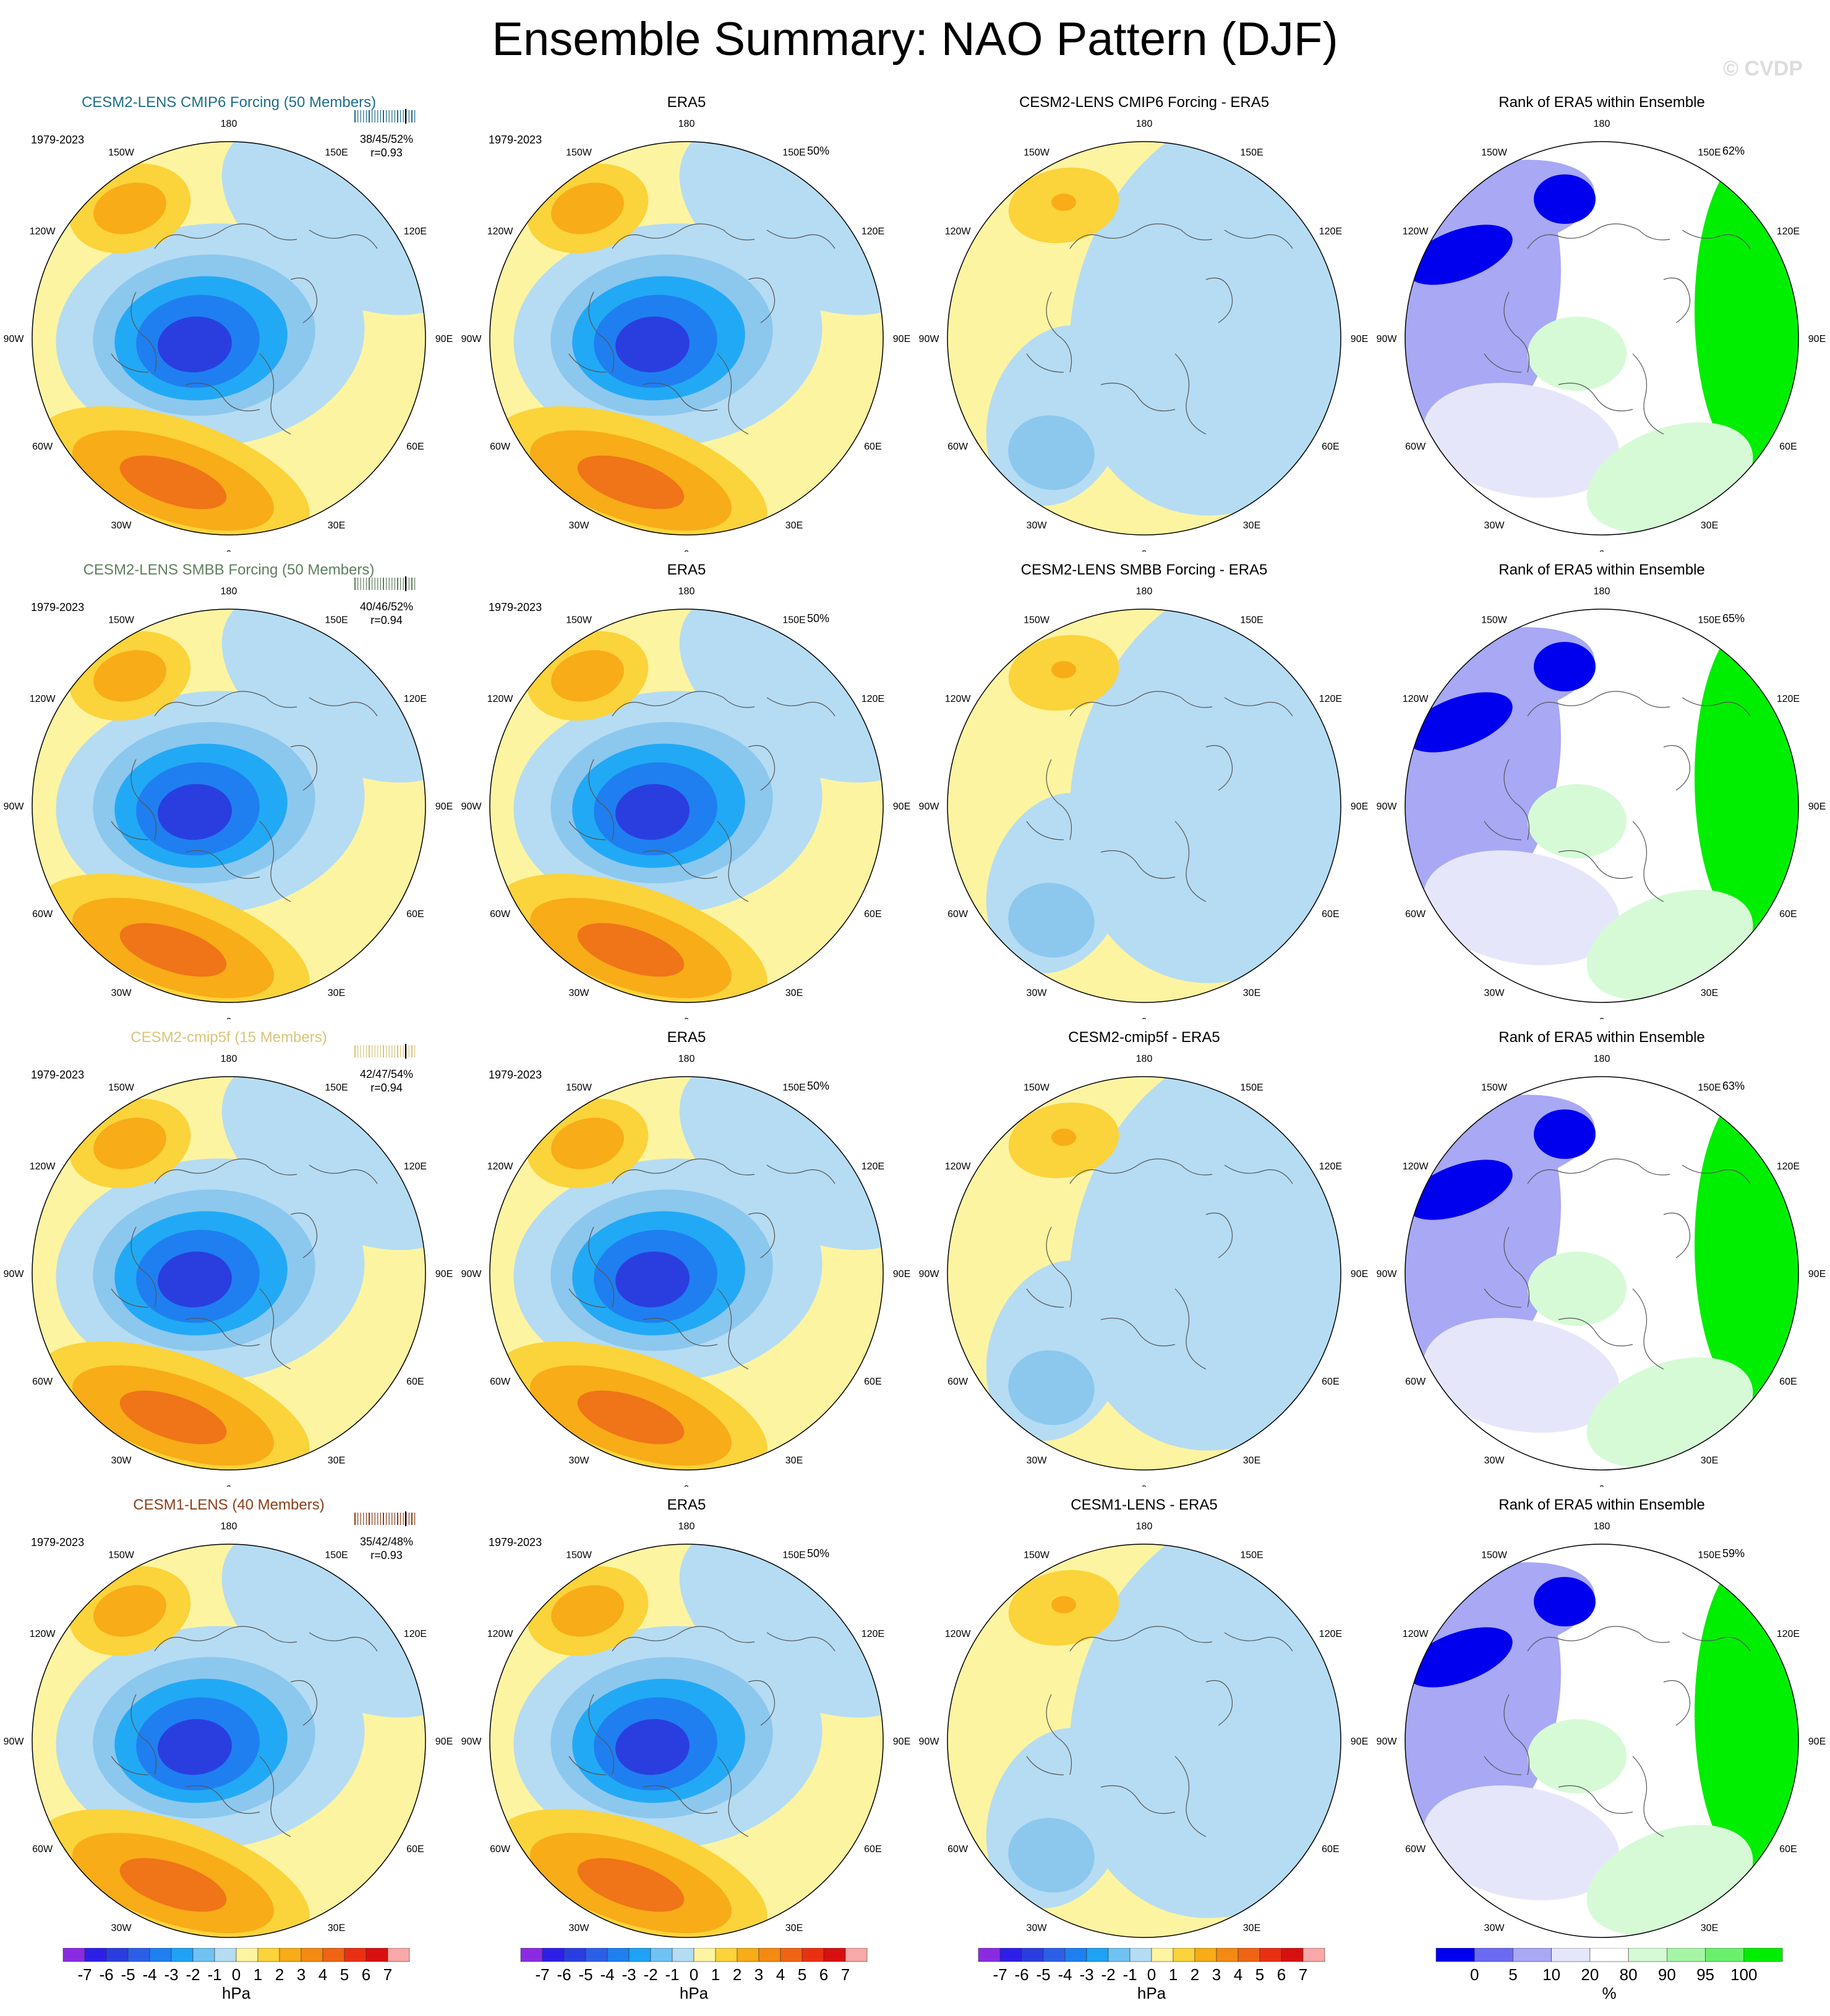 This screenshot has height=2016, width=1830. Describe the element at coordinates (323, 1974) in the screenshot. I see `colorbar-tick-label: 4` at that location.